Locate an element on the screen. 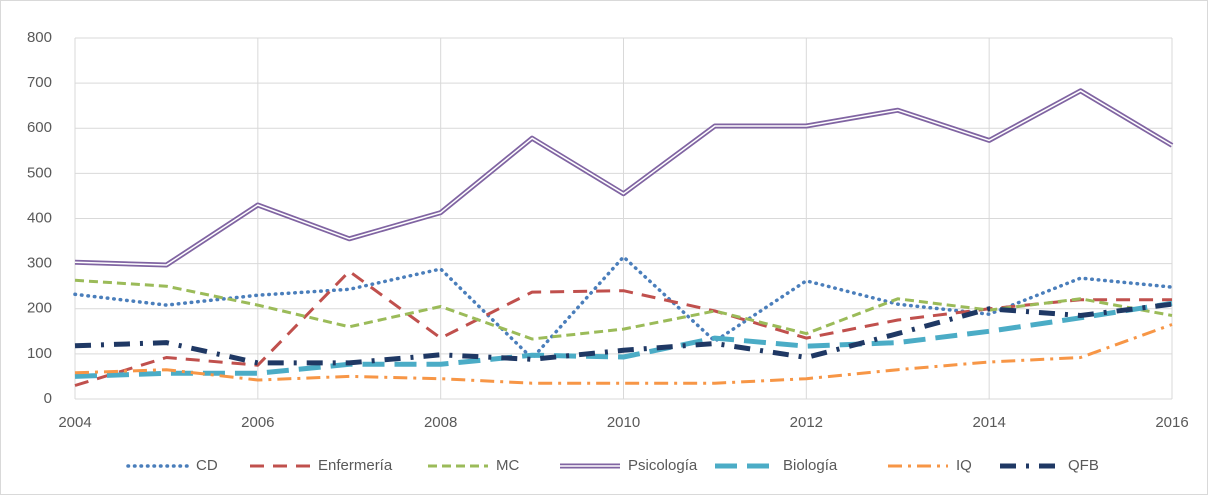  legend-label: Psicología is located at coordinates (663, 465).